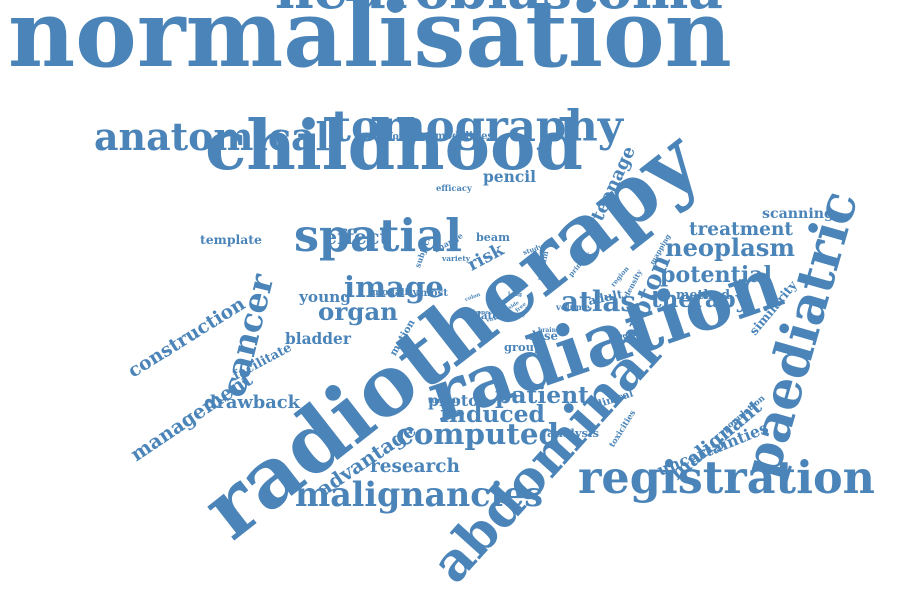  Describe the element at coordinates (492, 414) in the screenshot. I see `word-induced: induced` at that location.